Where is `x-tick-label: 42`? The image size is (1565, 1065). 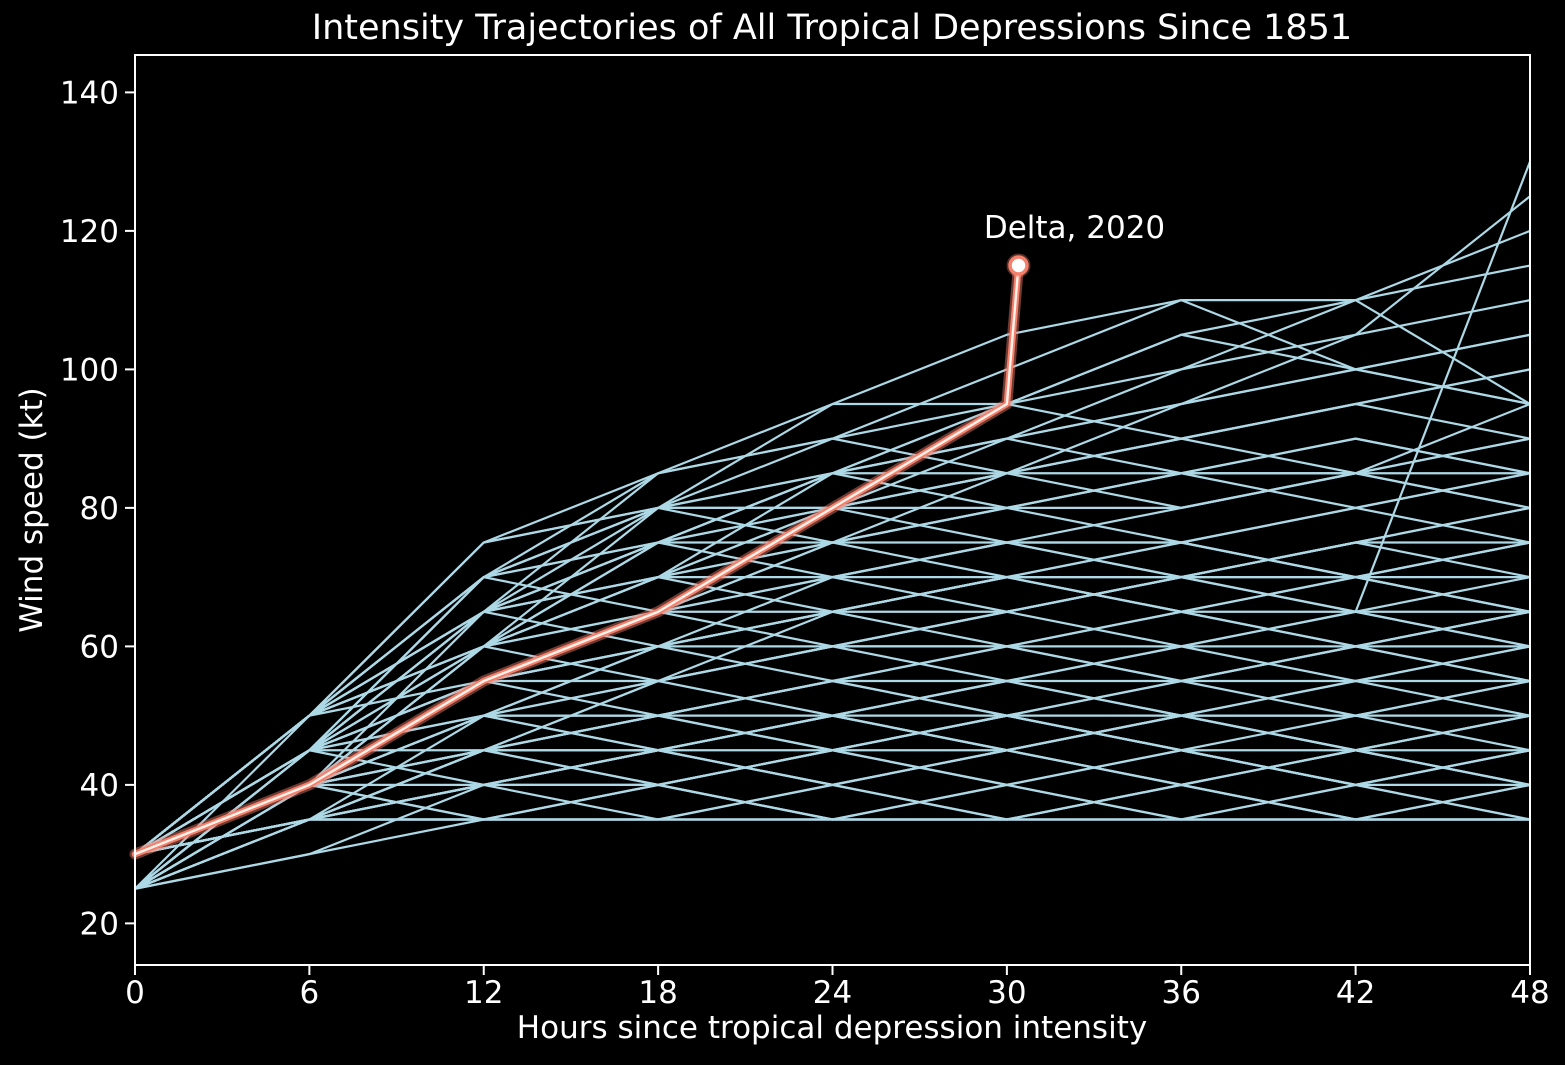
x-tick-label: 42 is located at coordinates (1355, 993).